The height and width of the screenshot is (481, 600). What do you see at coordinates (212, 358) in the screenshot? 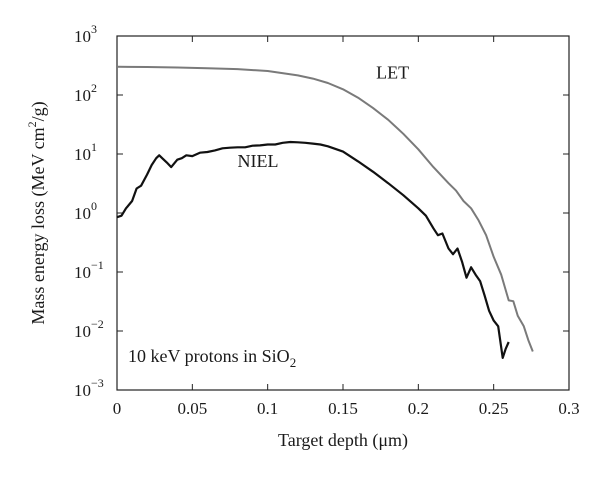
I see `annotation-text: 10 keV protons in SiO2` at bounding box center [212, 358].